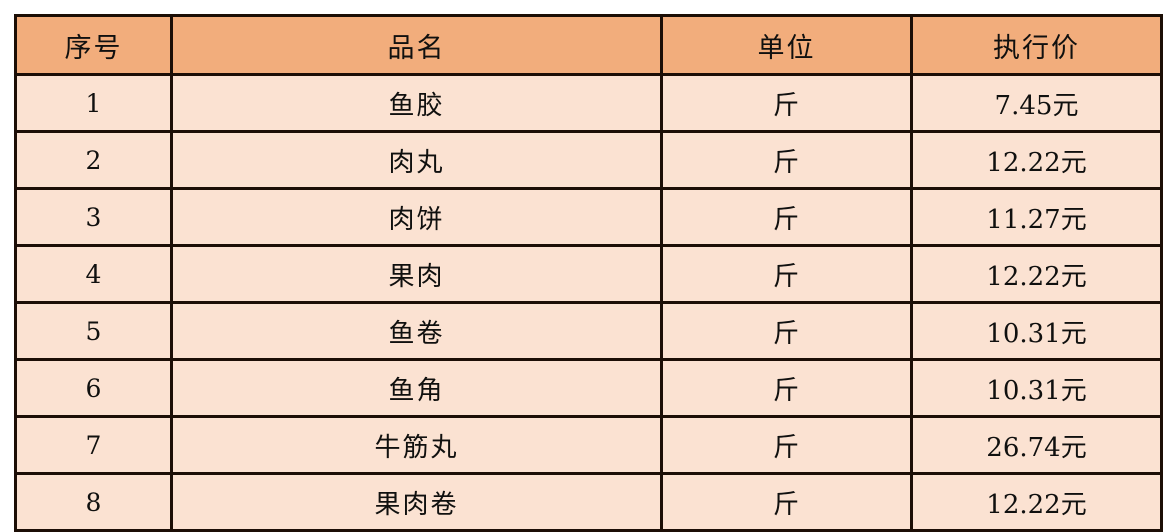 The image size is (1176, 532). What do you see at coordinates (93, 274) in the screenshot?
I see `cell-index: 4` at bounding box center [93, 274].